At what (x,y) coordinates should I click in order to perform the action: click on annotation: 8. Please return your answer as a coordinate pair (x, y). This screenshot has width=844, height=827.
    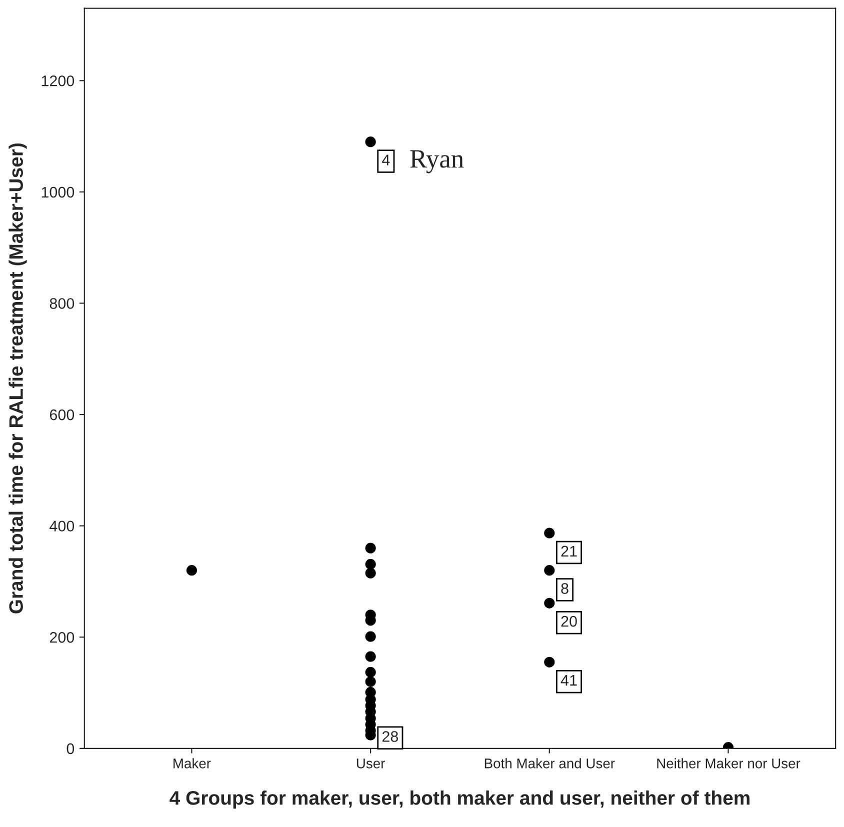
    Looking at the image, I should click on (564, 588).